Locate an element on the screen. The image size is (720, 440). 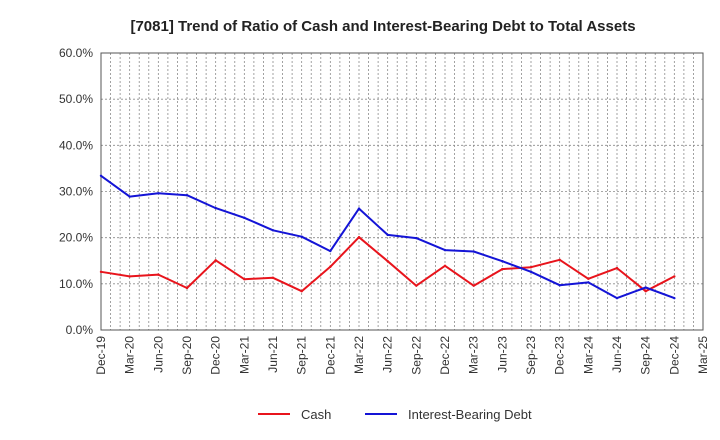
x-tick-label: Dec-23 is located at coordinates (560, 355).